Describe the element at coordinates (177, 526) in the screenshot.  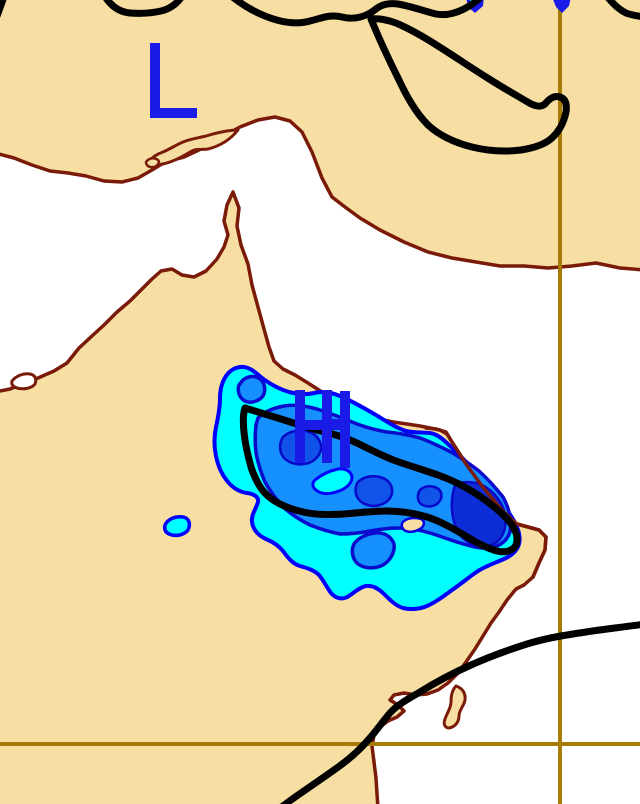
I see `precip-area-light-detached` at that location.